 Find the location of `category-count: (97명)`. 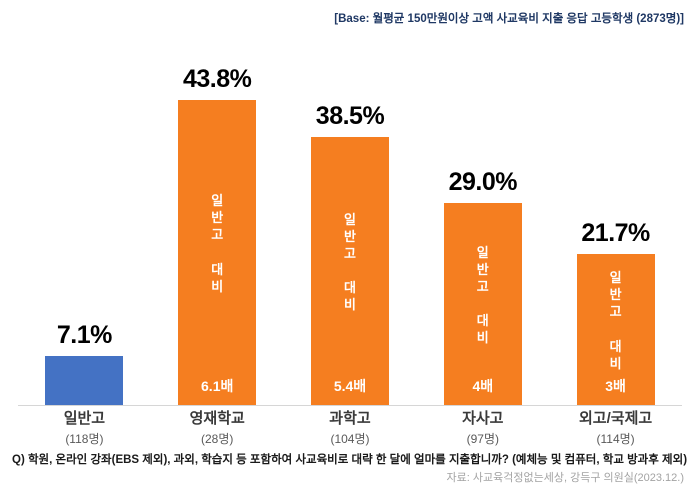

category-count: (97명) is located at coordinates (482, 439).